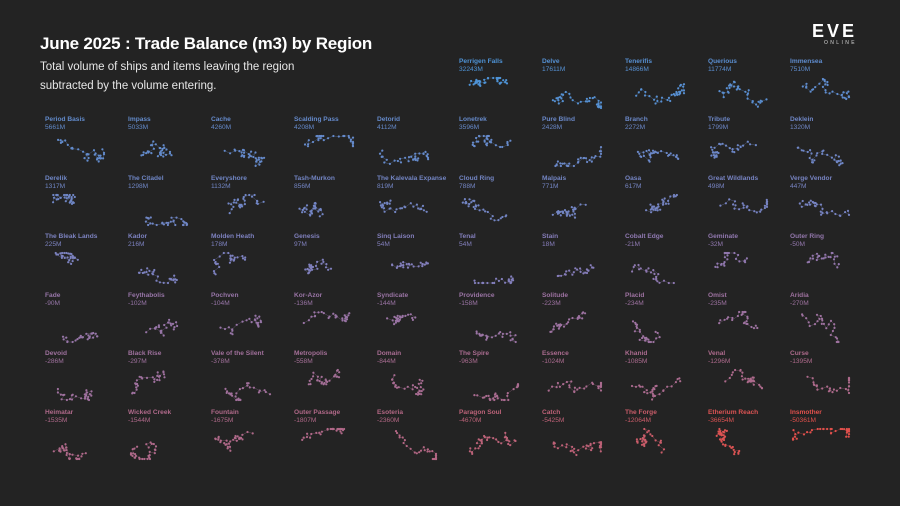  Describe the element at coordinates (221, 119) in the screenshot. I see `region-name: Cache` at that location.